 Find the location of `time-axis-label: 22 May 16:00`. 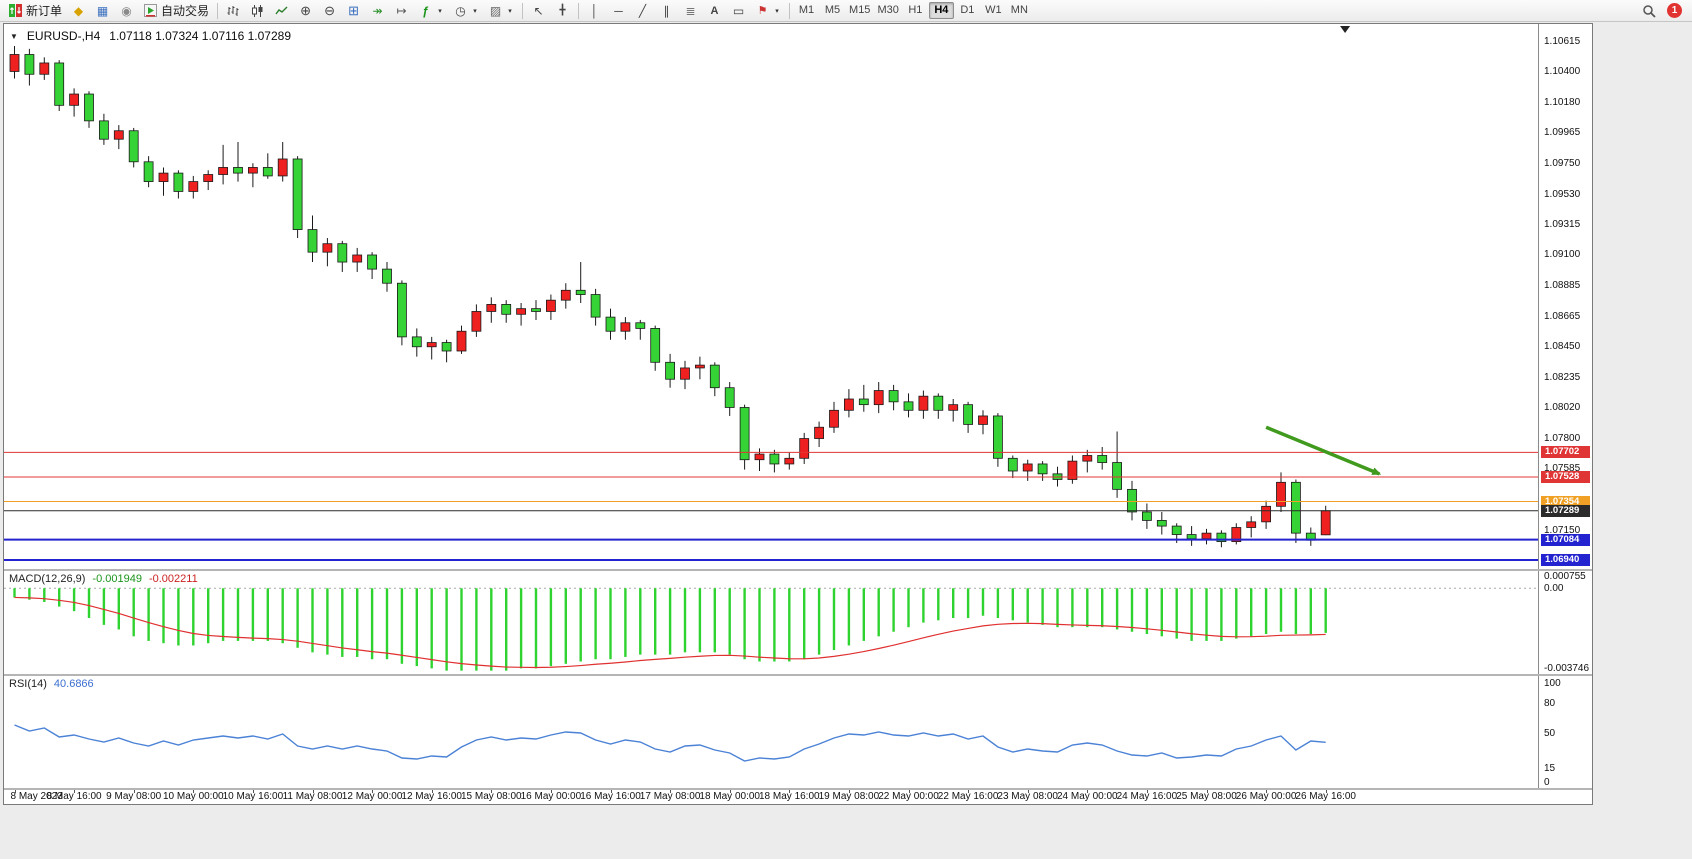

time-axis-label: 22 May 16:00 is located at coordinates (968, 796).